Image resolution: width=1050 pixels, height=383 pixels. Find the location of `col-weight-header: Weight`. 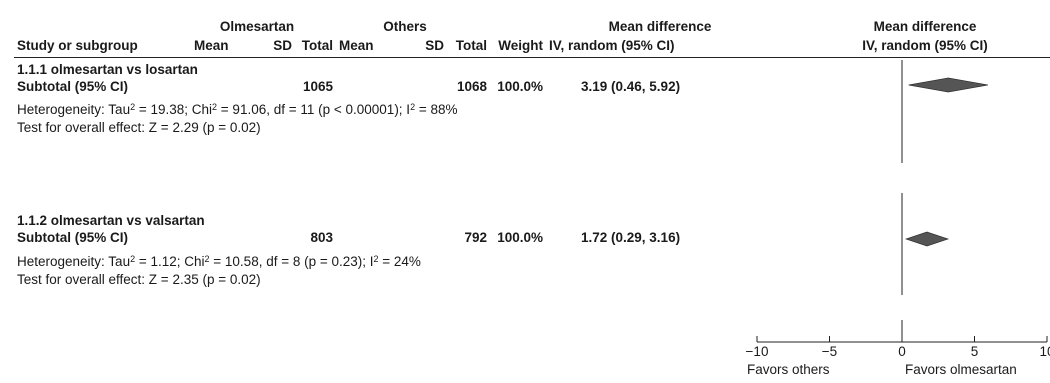

col-weight-header: Weight is located at coordinates (520, 45).